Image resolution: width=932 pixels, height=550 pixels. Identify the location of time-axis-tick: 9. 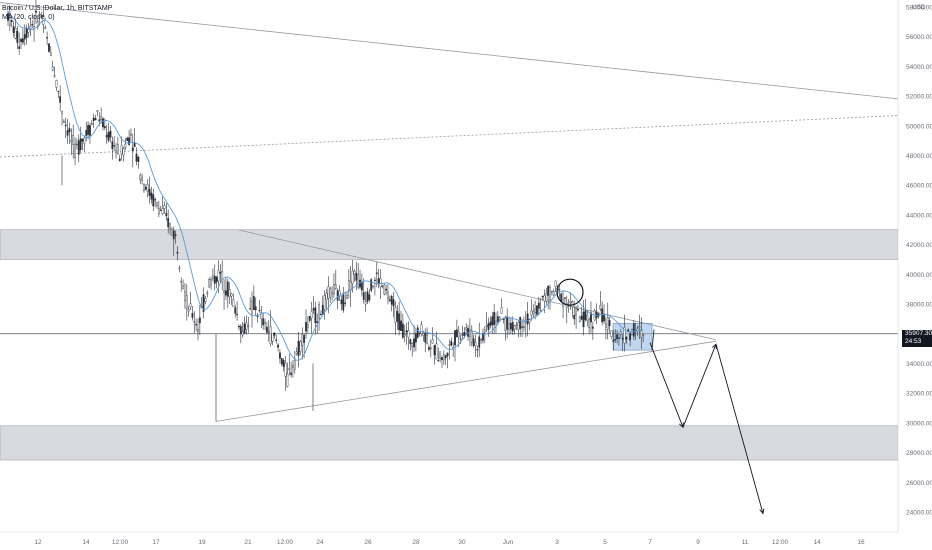
(698, 542).